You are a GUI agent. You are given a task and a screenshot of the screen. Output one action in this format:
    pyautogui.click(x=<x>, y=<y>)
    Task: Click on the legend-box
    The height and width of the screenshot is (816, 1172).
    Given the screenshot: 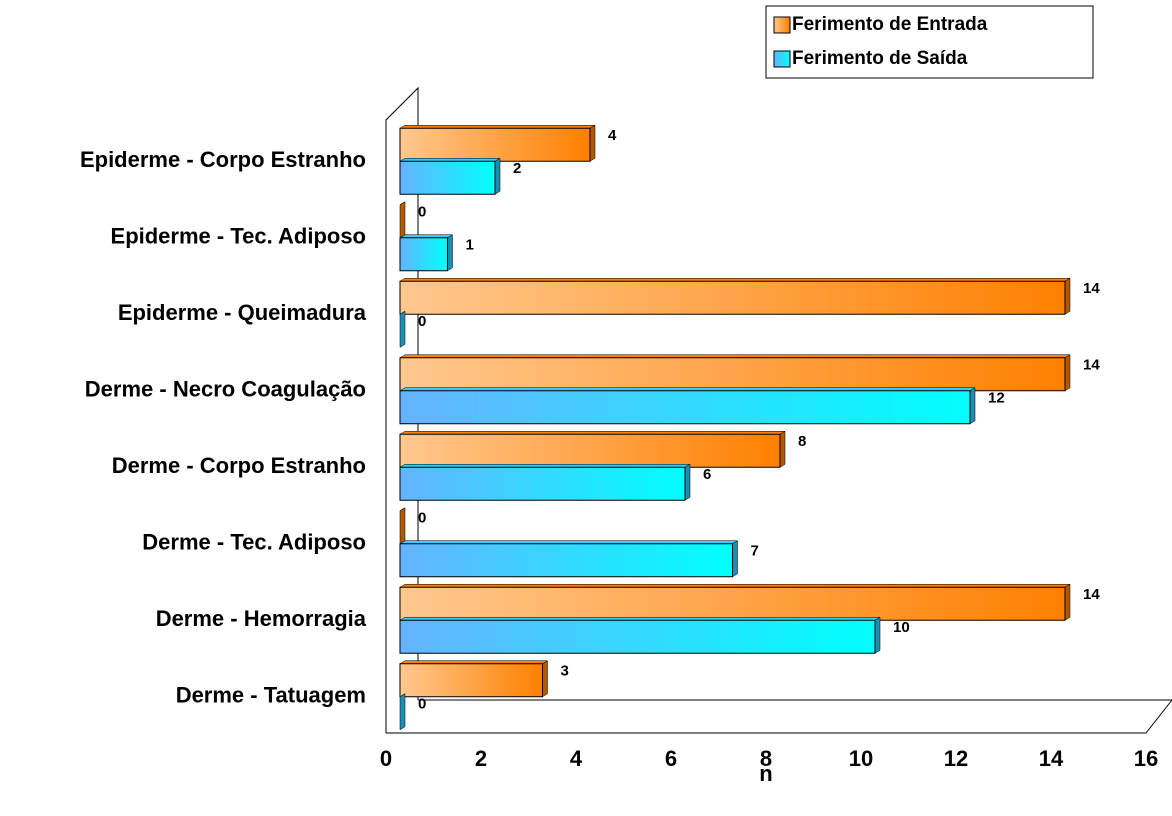 What is the action you would take?
    pyautogui.click(x=929, y=42)
    